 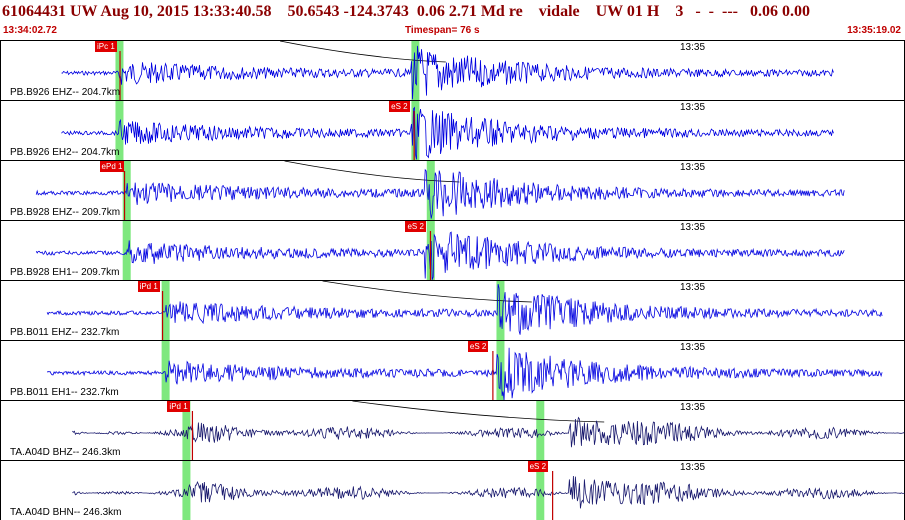 I want to click on station-channel-label: PB.B928 EH1-- 209.7km, so click(x=65, y=272).